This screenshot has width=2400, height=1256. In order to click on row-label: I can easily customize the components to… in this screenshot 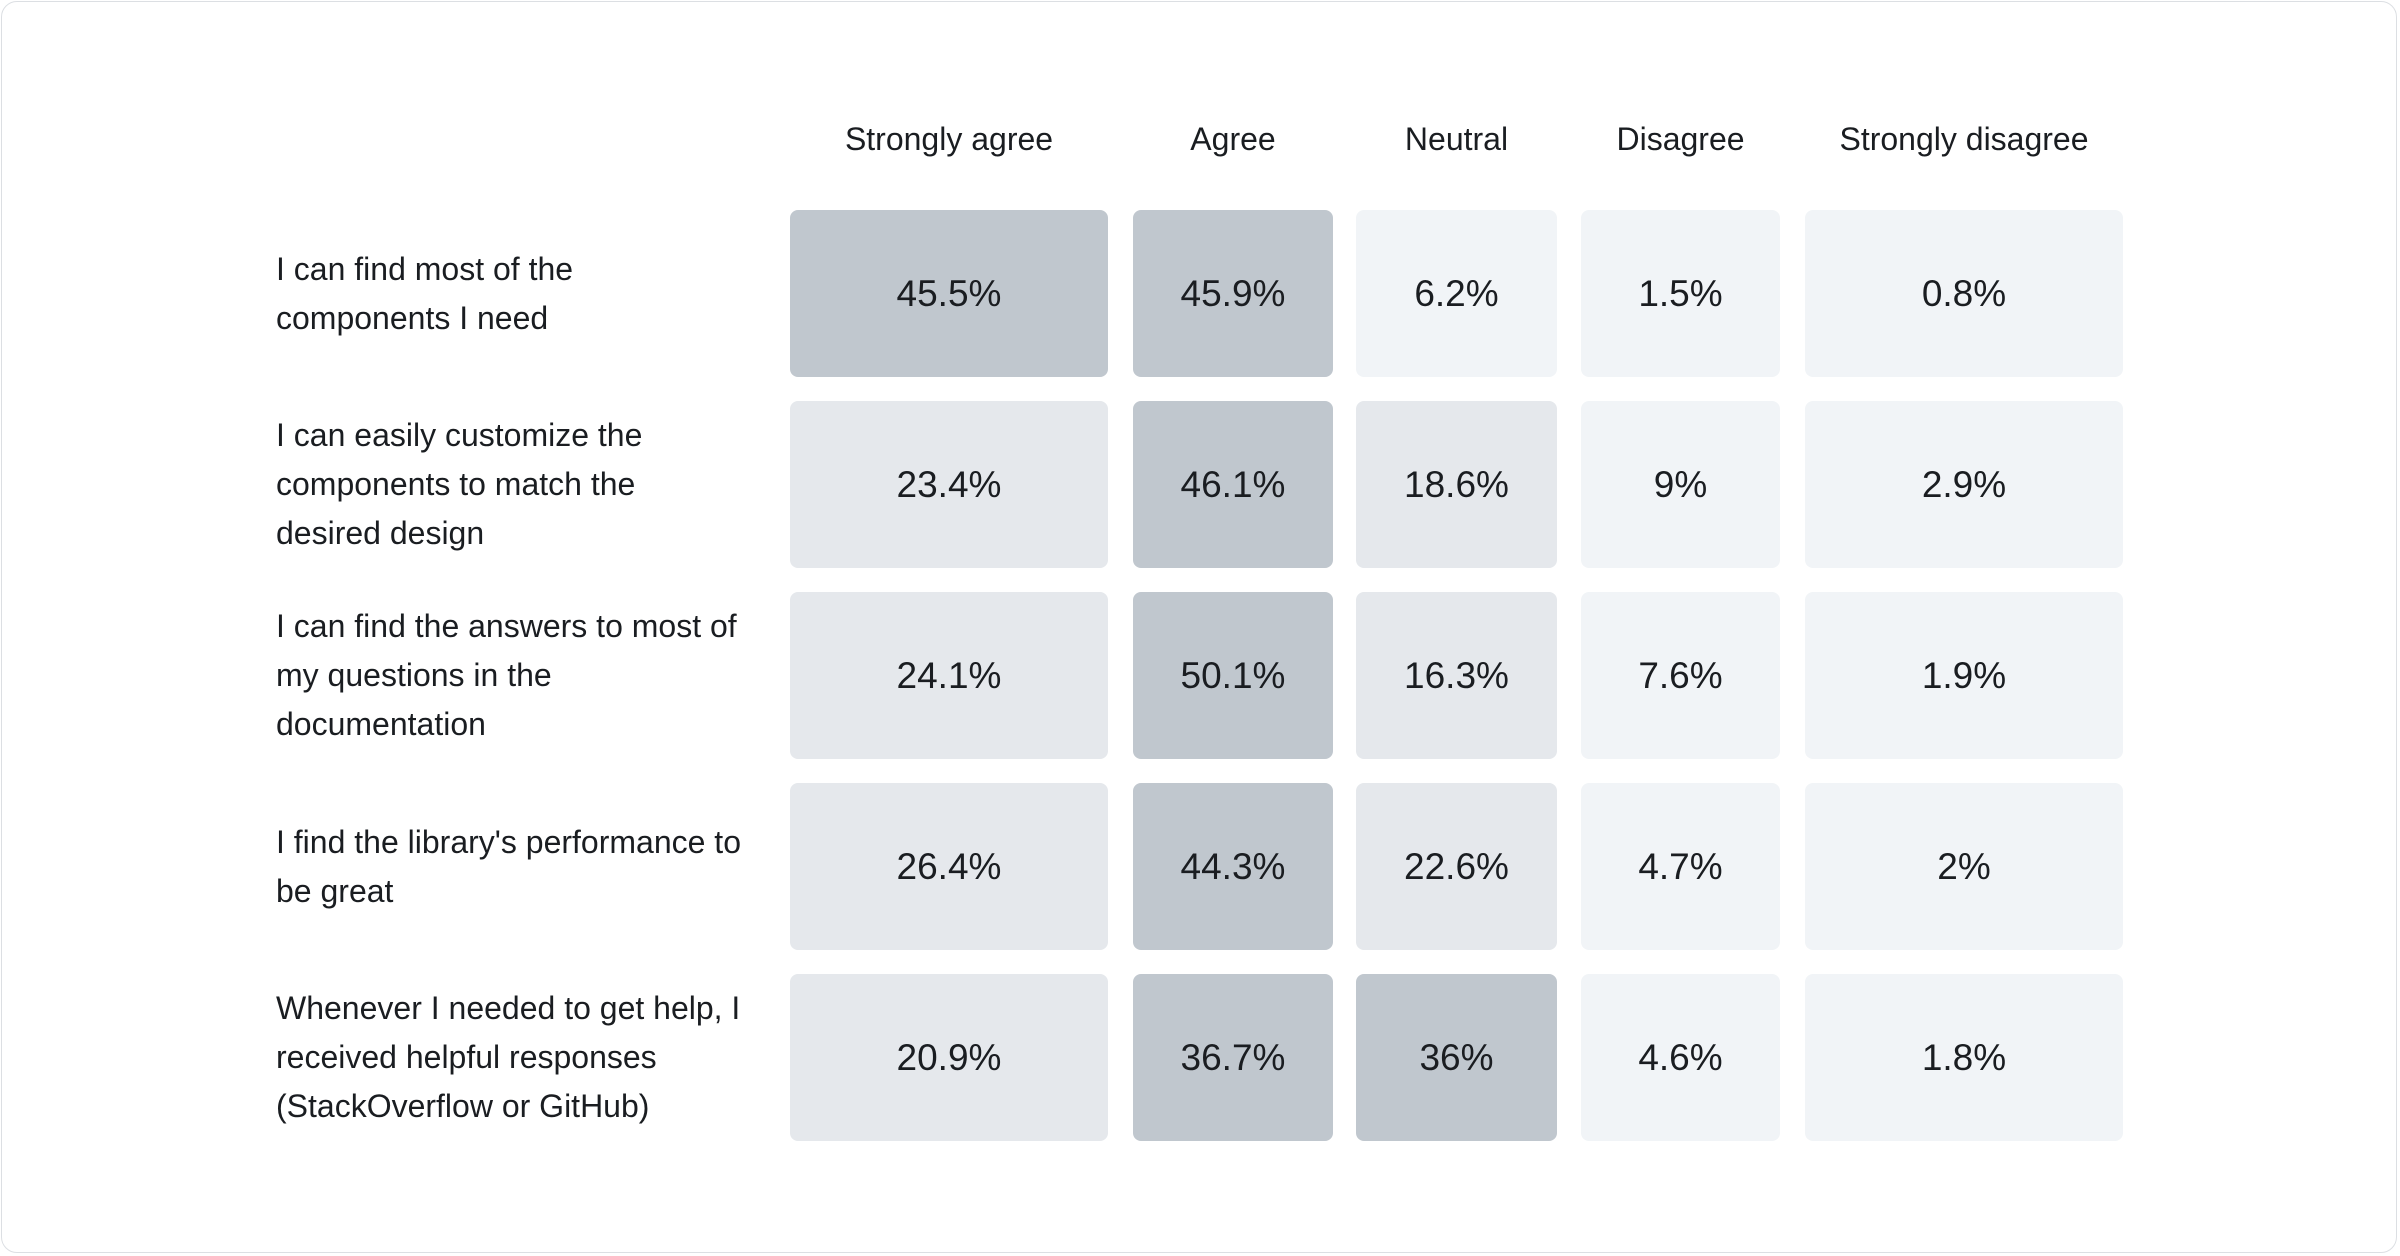, I will do `click(459, 484)`.